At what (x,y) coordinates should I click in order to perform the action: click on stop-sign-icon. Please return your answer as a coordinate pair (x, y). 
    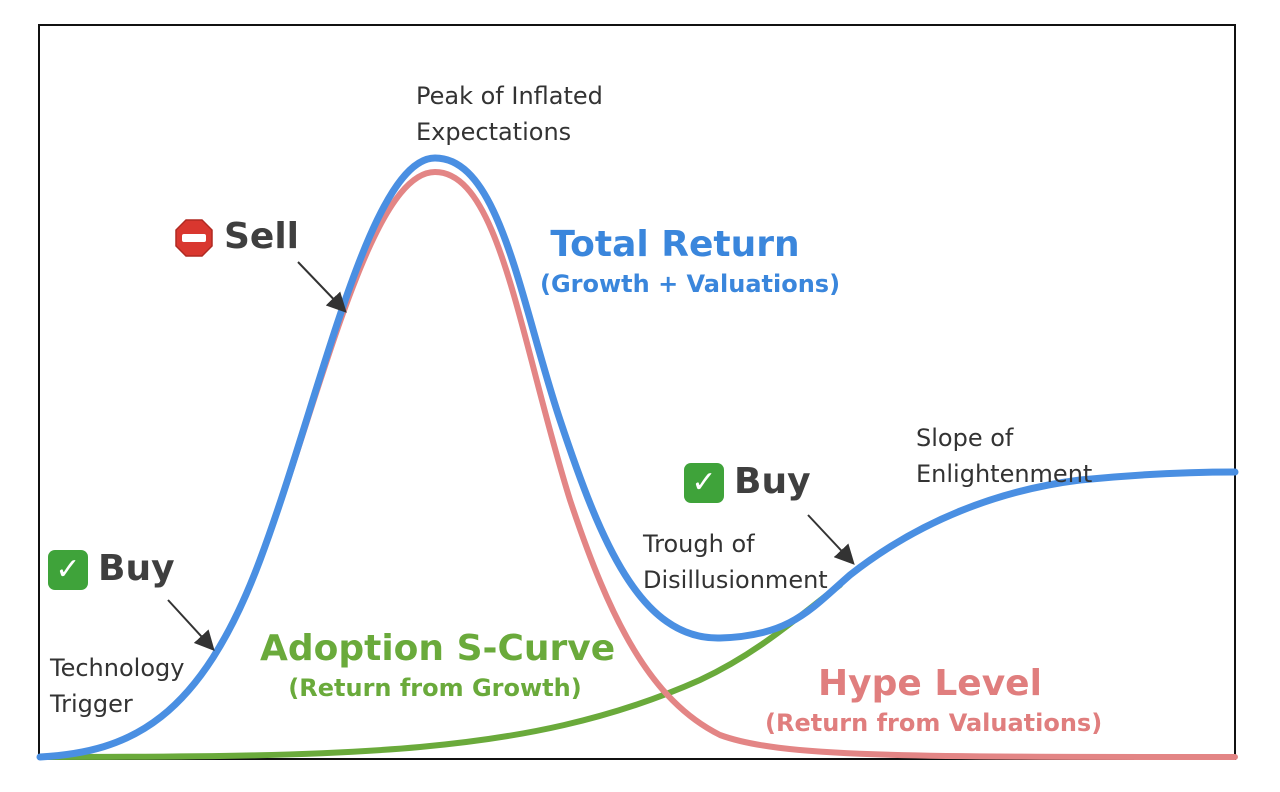
    Looking at the image, I should click on (194, 238).